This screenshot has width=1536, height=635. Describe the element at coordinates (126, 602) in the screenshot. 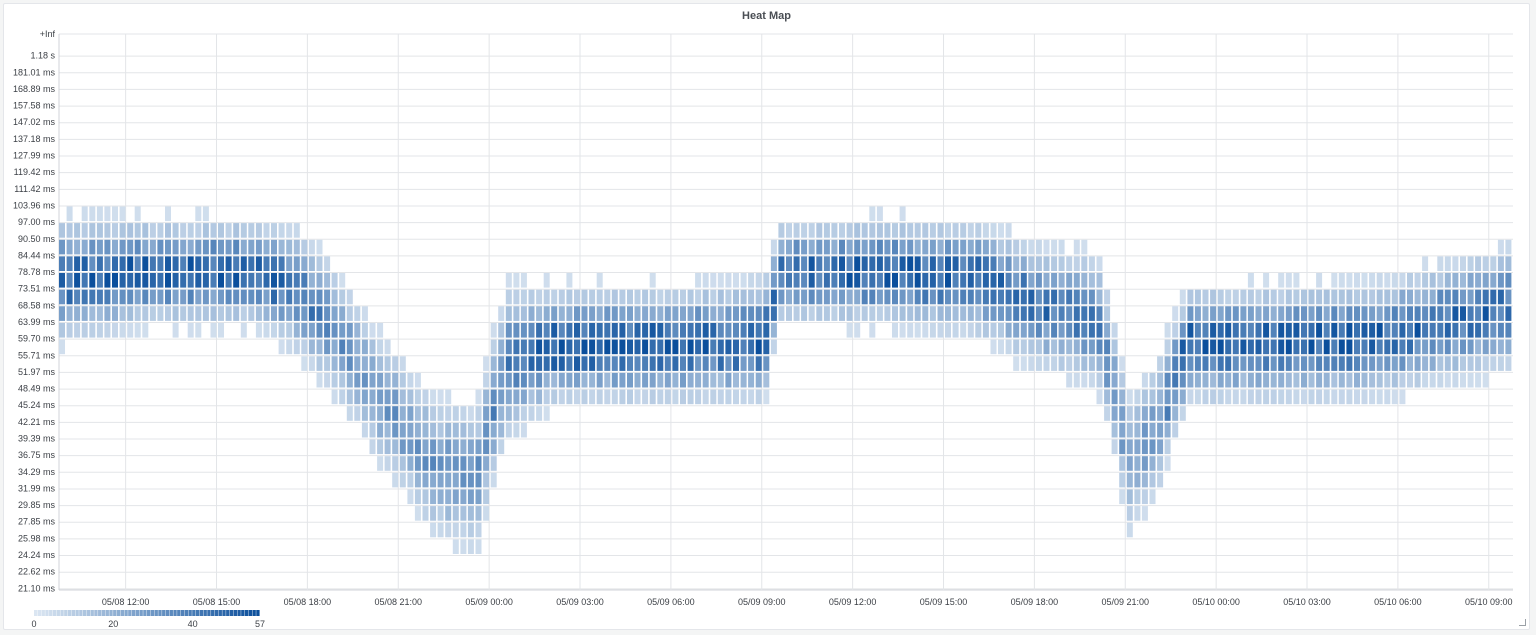

I see `x-tick-label: 05/08 12:00` at that location.